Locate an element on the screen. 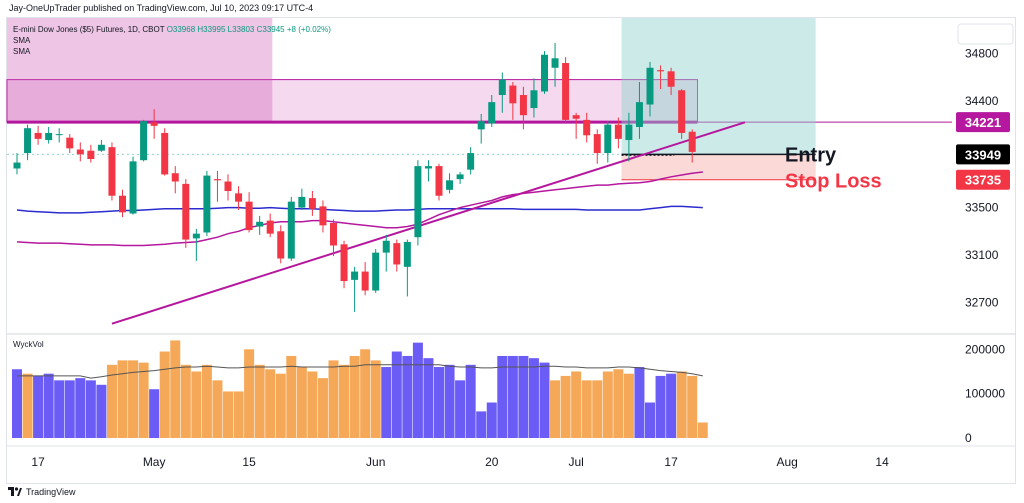  volume-indicator-label: WyckVol is located at coordinates (28, 344).